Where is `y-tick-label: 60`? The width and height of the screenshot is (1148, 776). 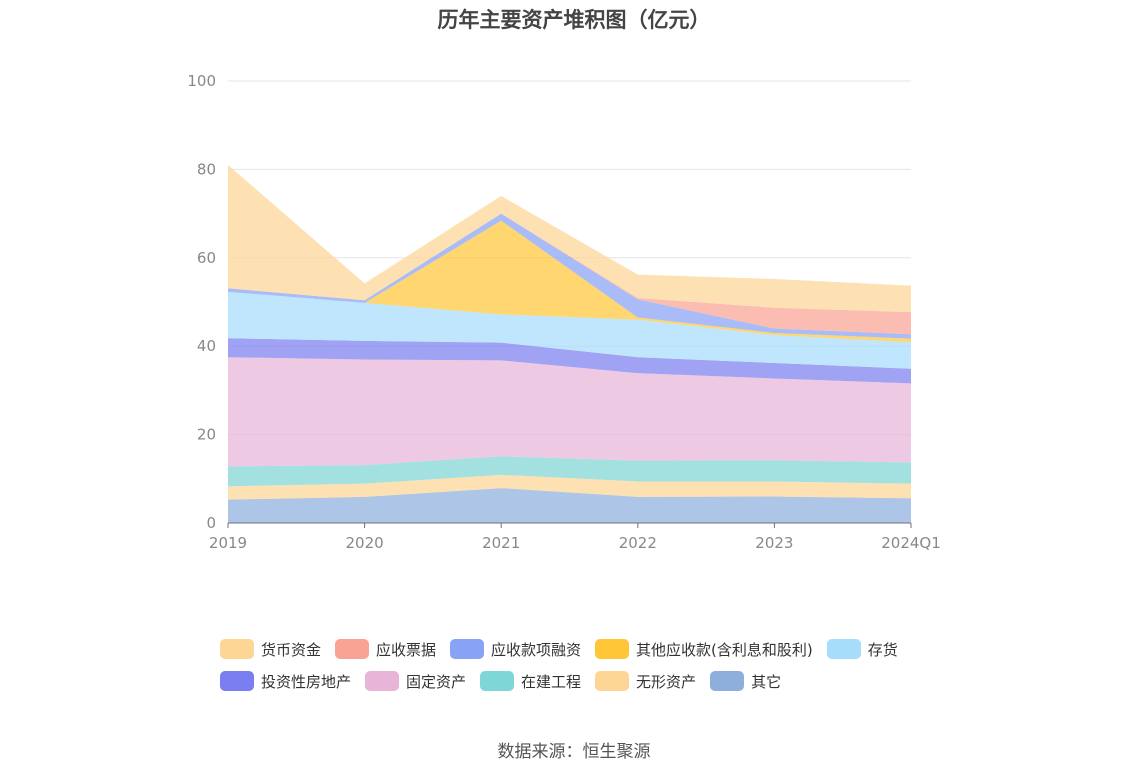
y-tick-label: 60 is located at coordinates (206, 258).